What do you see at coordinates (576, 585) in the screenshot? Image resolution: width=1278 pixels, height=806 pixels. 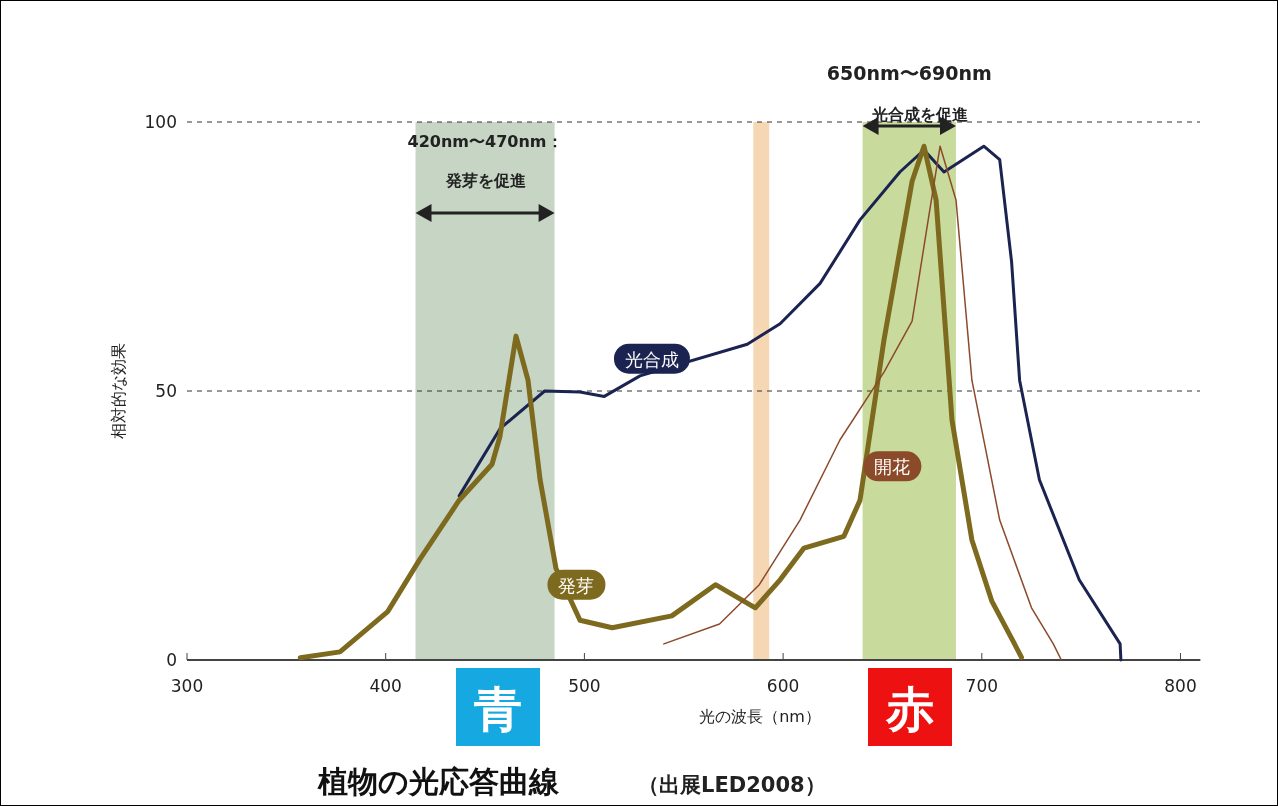 I see `series-label: 発芽` at bounding box center [576, 585].